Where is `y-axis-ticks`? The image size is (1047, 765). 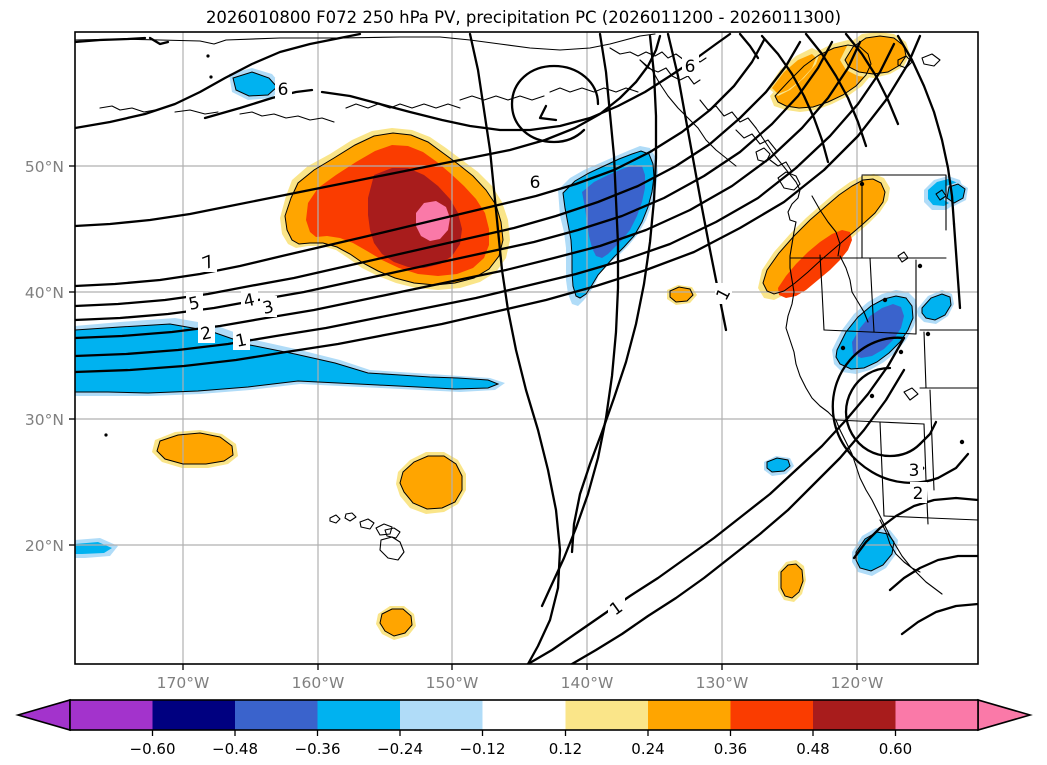
y-axis-ticks is located at coordinates (72, 355).